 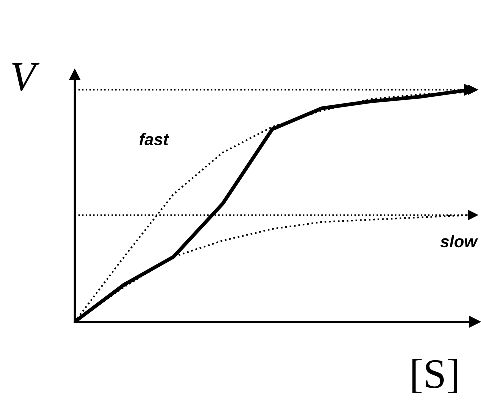 I want to click on annotation: fast, so click(x=155, y=139).